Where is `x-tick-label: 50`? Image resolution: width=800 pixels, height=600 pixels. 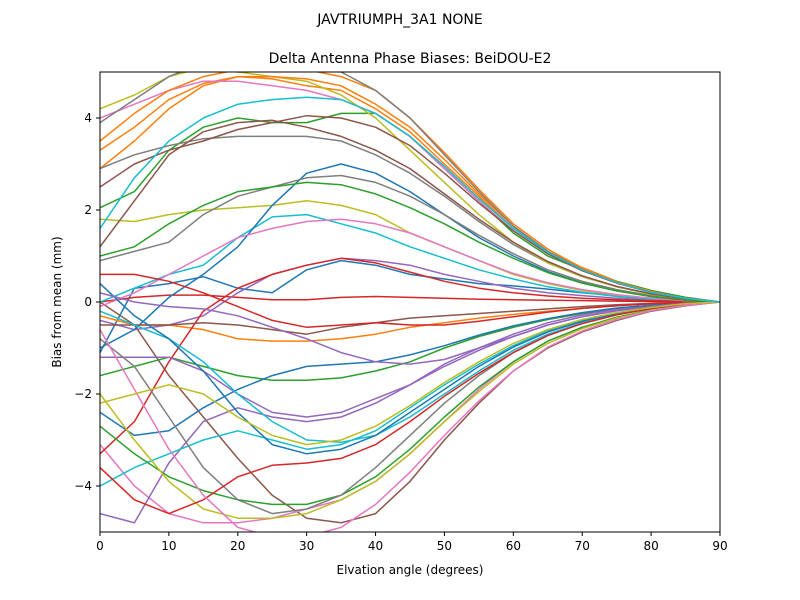 x-tick-label: 50 is located at coordinates (444, 546).